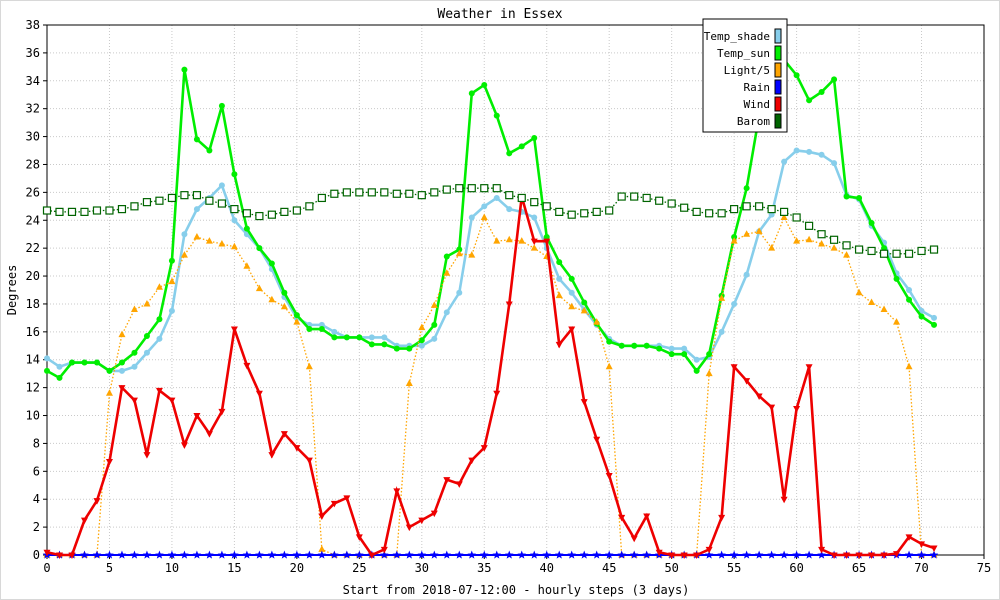  What do you see at coordinates (109, 568) in the screenshot?
I see `x-tick-label: 5` at bounding box center [109, 568].